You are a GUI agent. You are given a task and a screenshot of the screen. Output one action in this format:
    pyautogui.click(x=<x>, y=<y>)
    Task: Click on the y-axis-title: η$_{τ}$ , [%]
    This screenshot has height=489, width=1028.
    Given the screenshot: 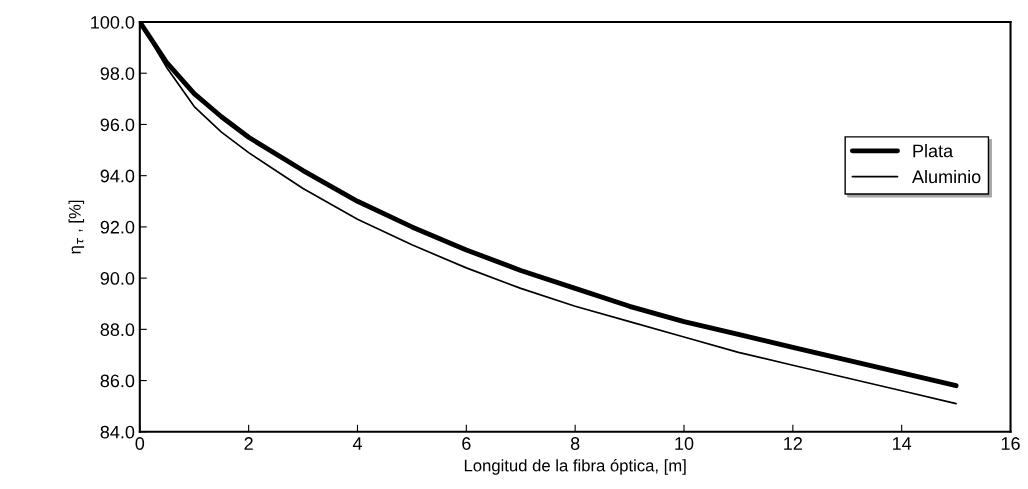 What is the action you would take?
    pyautogui.click(x=76, y=227)
    